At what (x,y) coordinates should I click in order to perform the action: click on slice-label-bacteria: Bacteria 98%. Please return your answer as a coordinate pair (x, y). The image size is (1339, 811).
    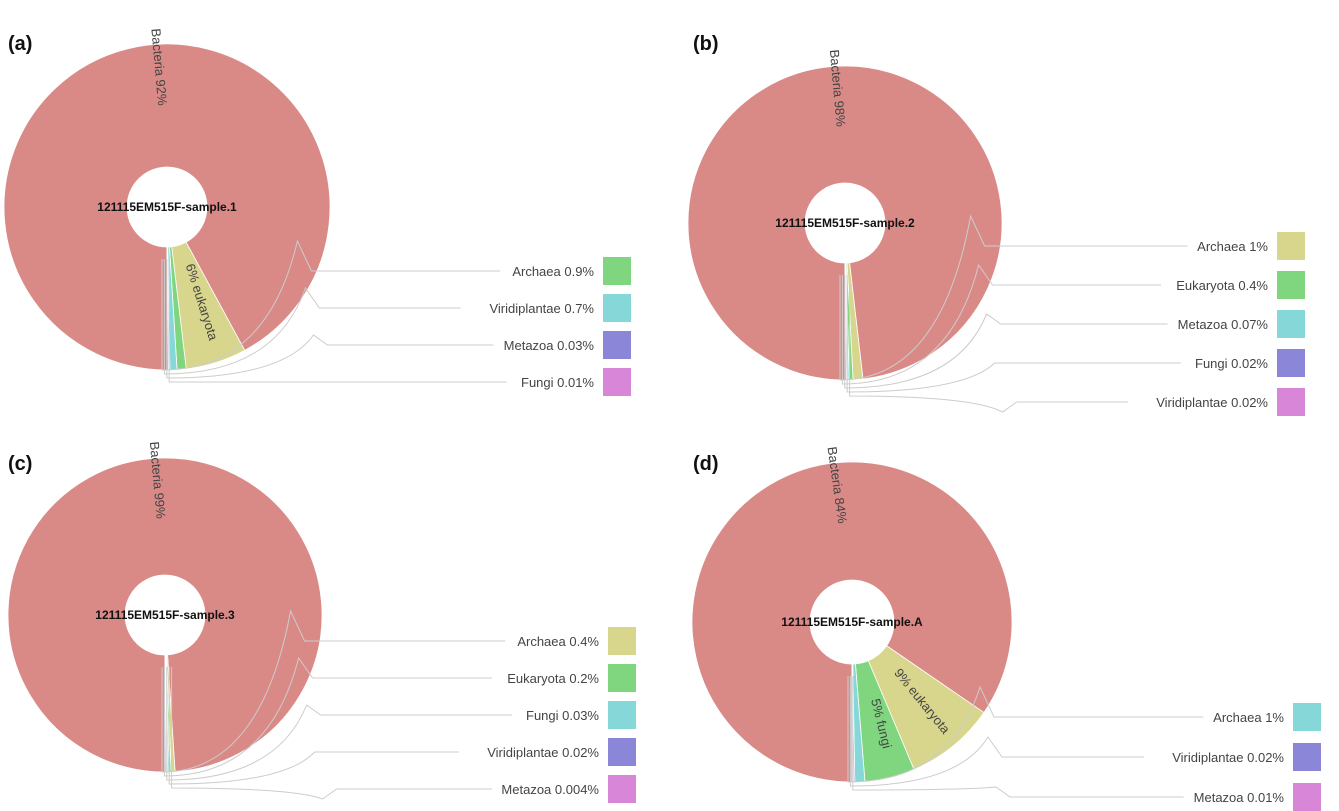
    Looking at the image, I should click on (838, 88).